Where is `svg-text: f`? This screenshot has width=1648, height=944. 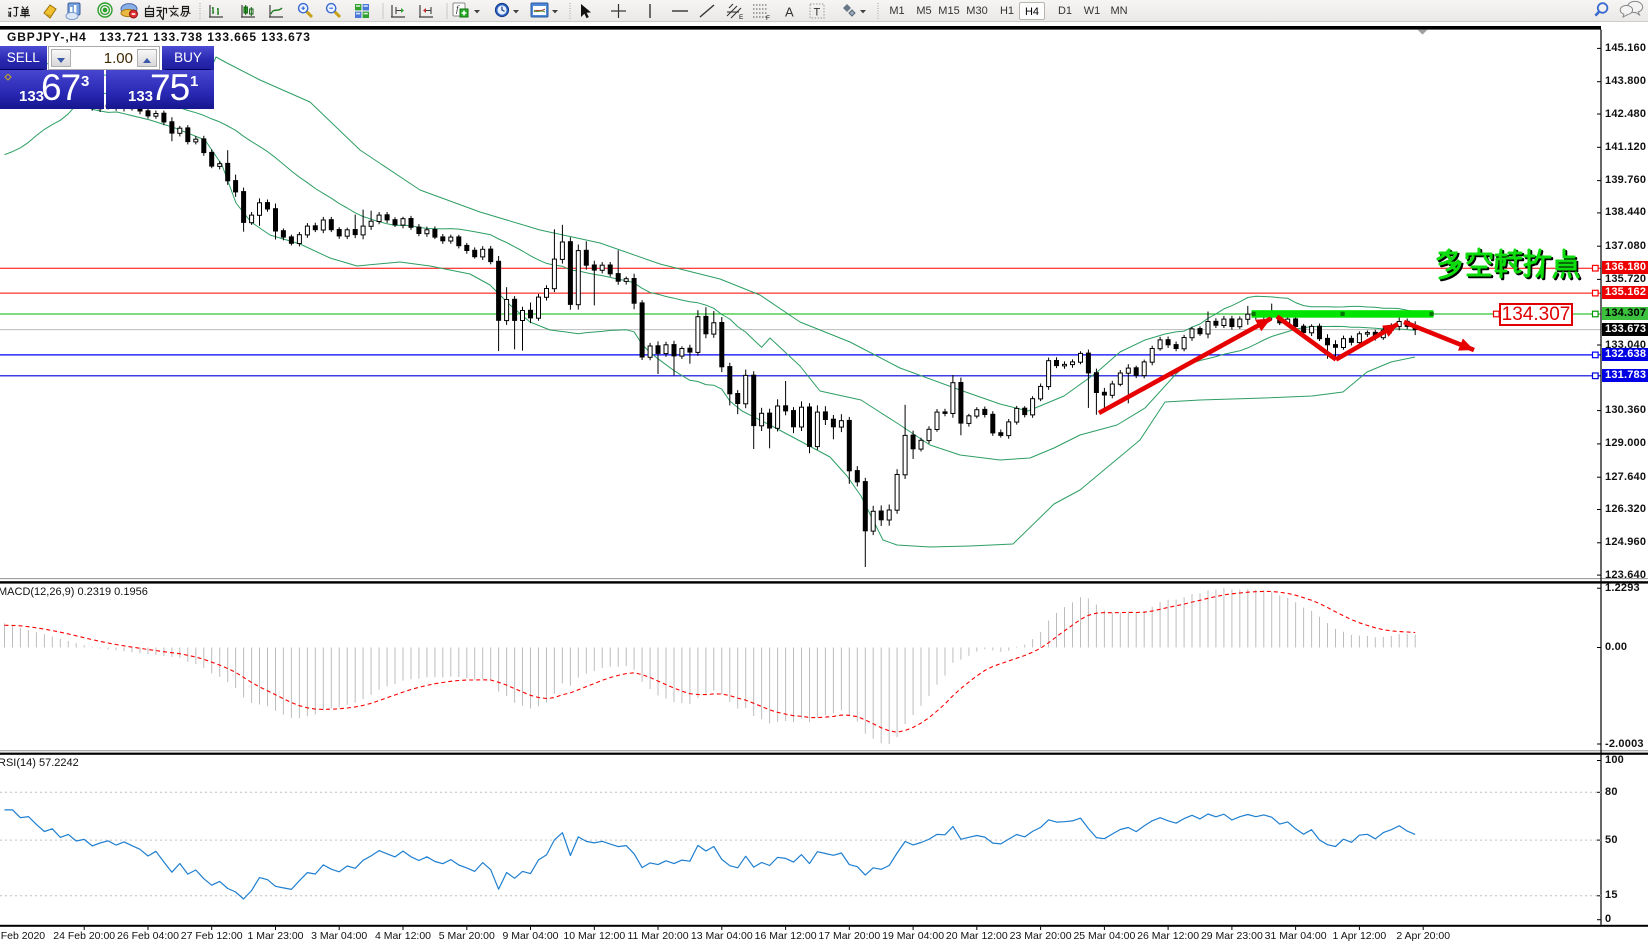 svg-text: f is located at coordinates (458, 9).